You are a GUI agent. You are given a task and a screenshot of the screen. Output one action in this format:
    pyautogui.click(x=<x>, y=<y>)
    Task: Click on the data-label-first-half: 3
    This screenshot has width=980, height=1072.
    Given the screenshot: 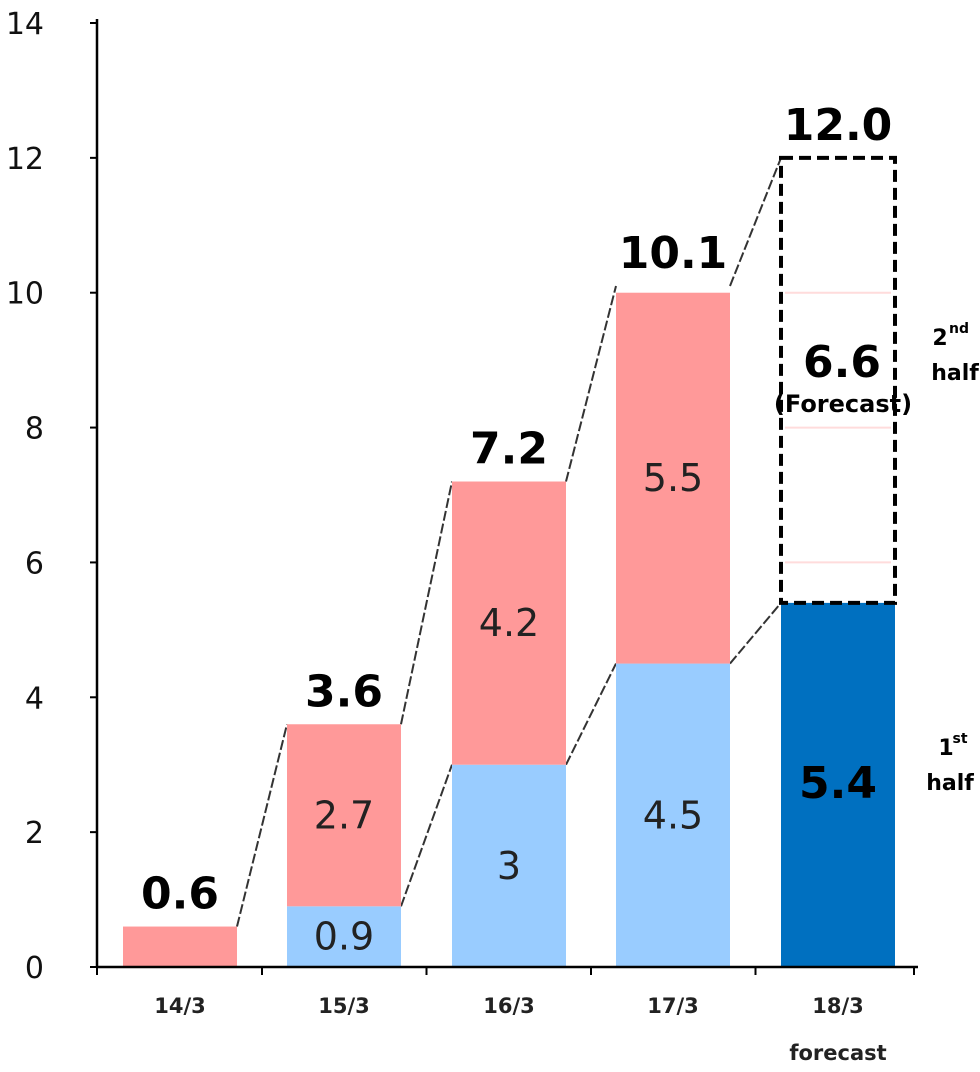 What is the action you would take?
    pyautogui.click(x=509, y=866)
    